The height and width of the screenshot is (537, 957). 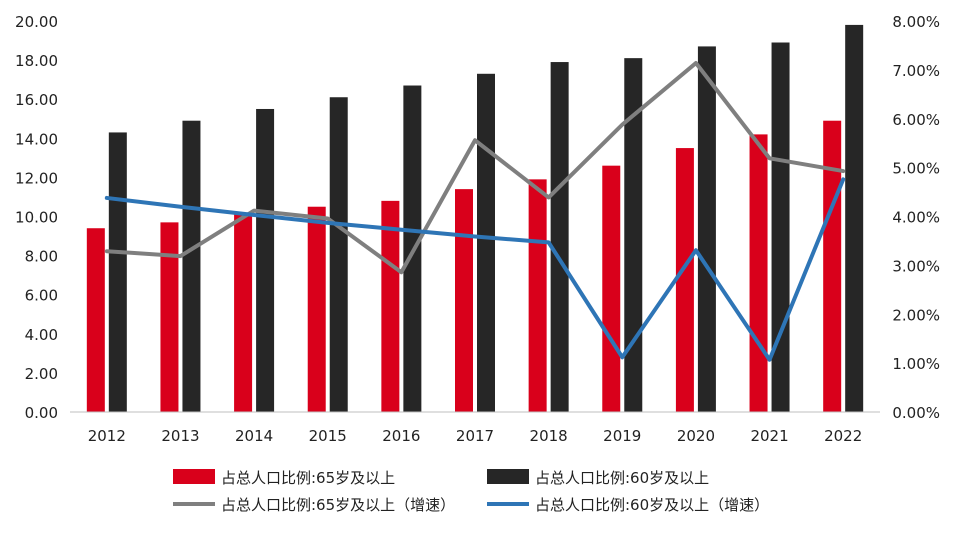 What do you see at coordinates (475, 436) in the screenshot?
I see `x-tick-label: 2017` at bounding box center [475, 436].